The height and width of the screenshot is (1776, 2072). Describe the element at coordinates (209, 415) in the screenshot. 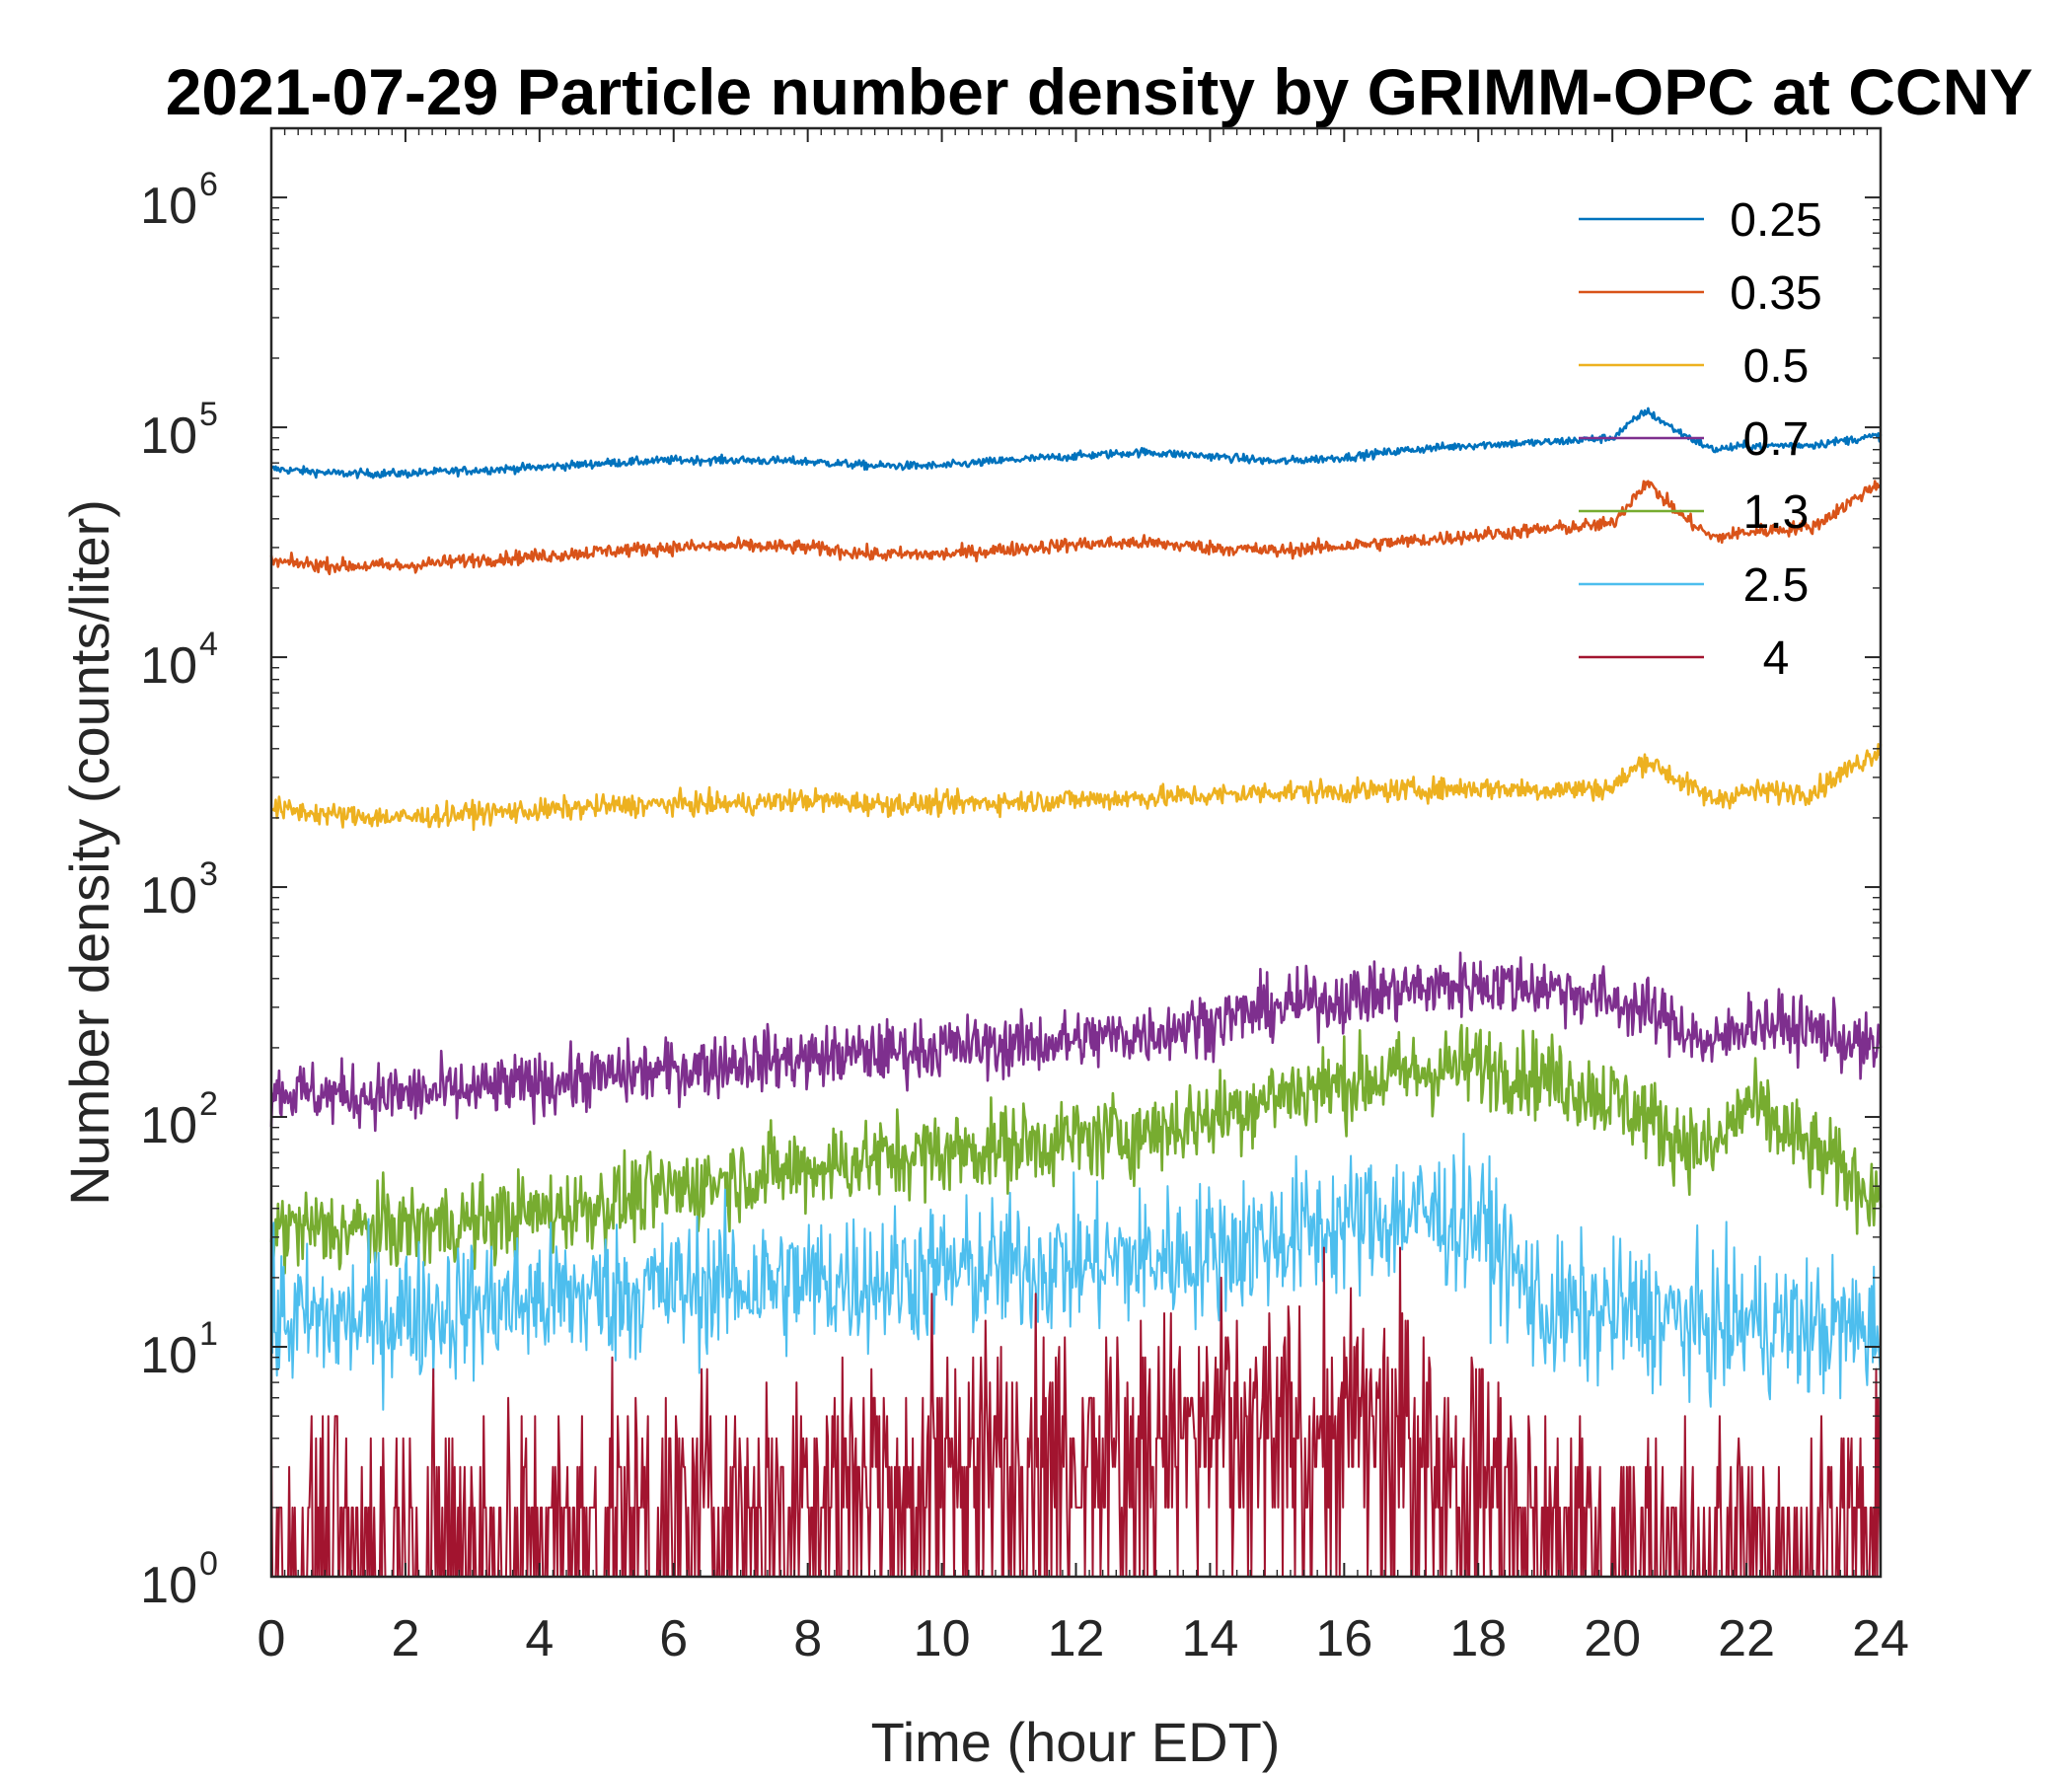

I see `y-tick-exponent: 5` at that location.